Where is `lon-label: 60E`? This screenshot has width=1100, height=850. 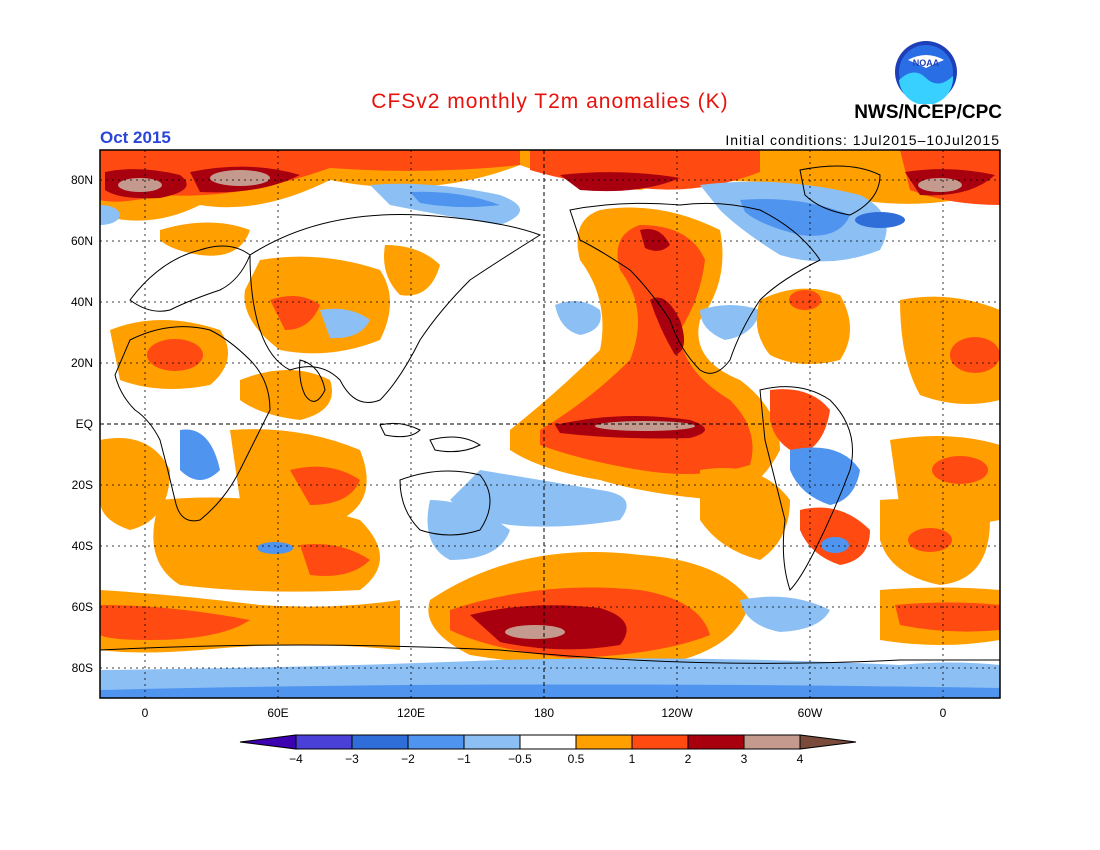
lon-label: 60E is located at coordinates (277, 713).